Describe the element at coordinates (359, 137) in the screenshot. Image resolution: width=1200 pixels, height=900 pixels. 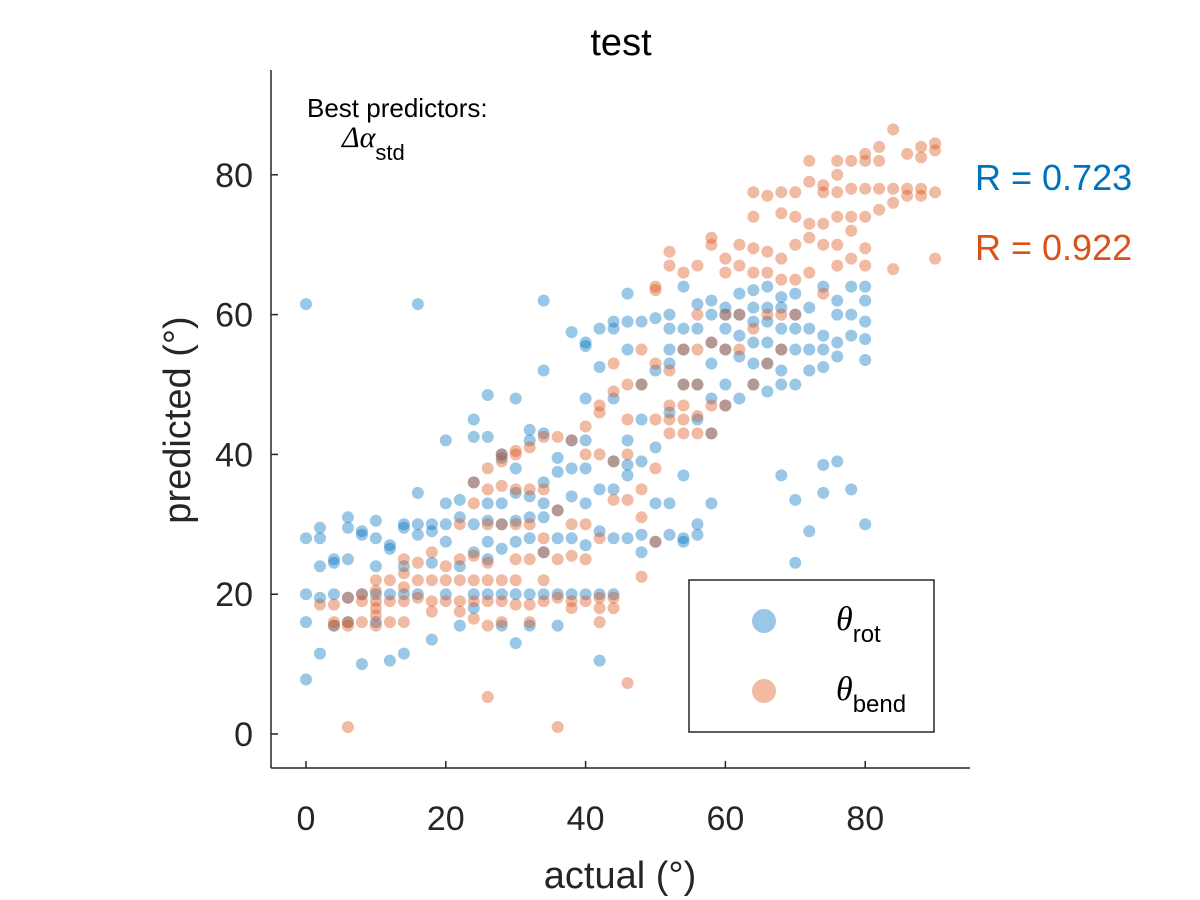
I see `annotation-symbol: Δα` at that location.